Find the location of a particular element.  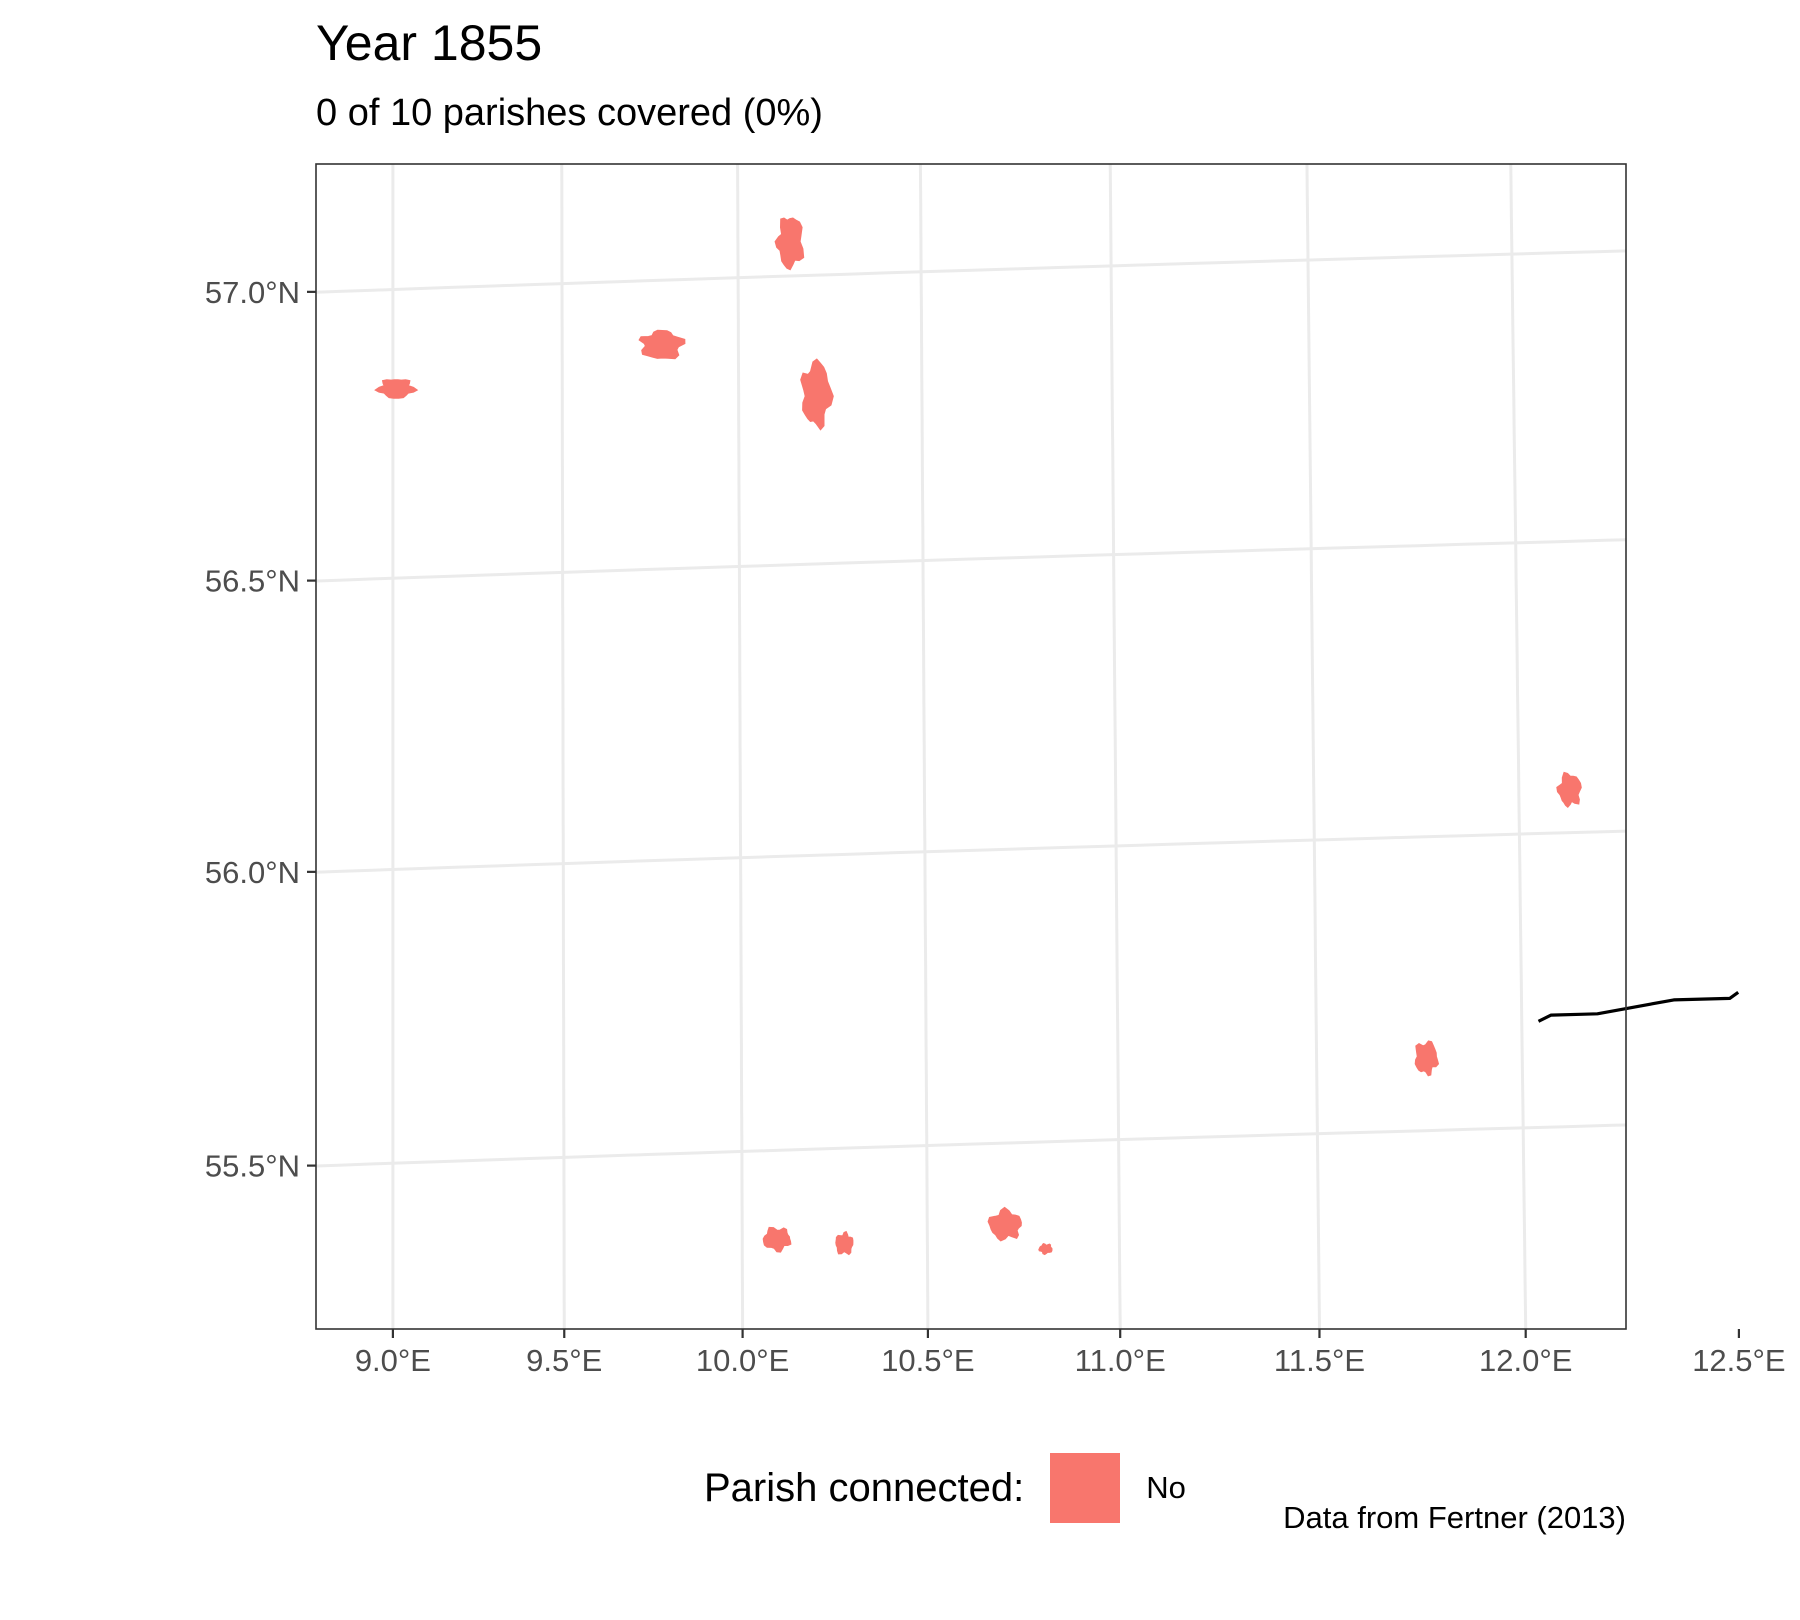

x-tick-label: 9.0°E is located at coordinates (393, 1360).